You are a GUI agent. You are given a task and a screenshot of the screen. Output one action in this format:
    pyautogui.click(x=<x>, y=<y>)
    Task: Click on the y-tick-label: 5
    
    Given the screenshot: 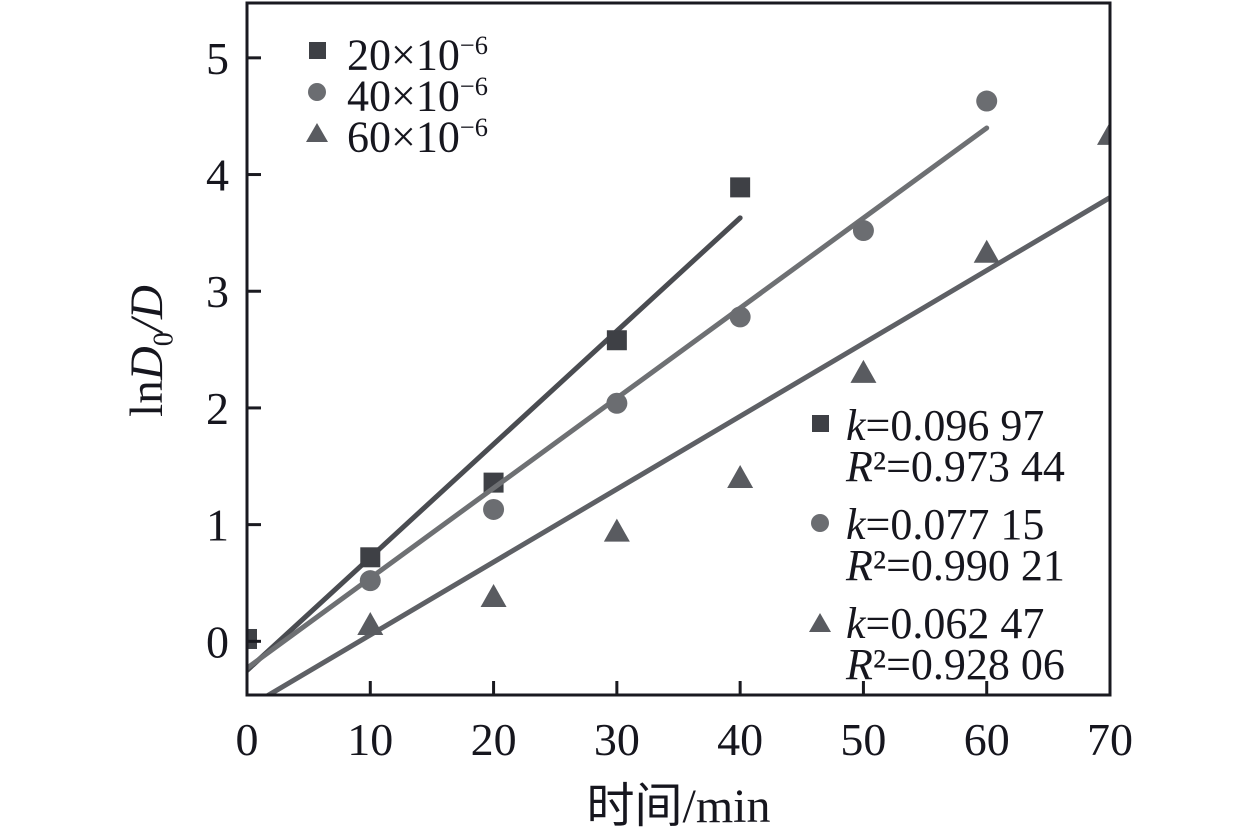 What is the action you would take?
    pyautogui.click(x=217, y=58)
    